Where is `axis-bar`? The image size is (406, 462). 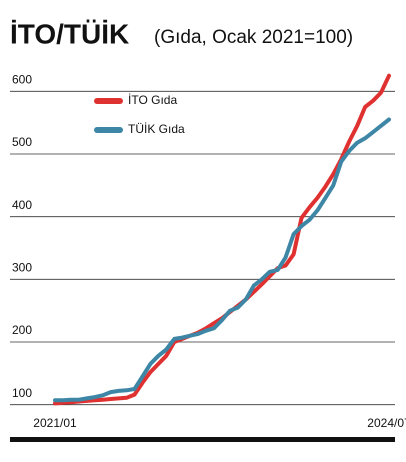 axis-bar is located at coordinates (202, 439).